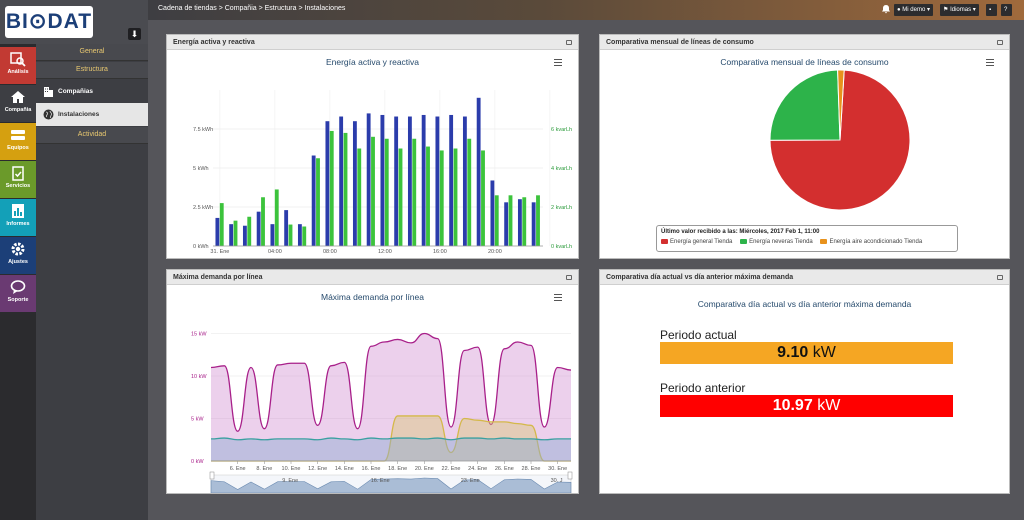 The height and width of the screenshot is (520, 1024). I want to click on brand-logo: BI⊙DAT, so click(49, 22).